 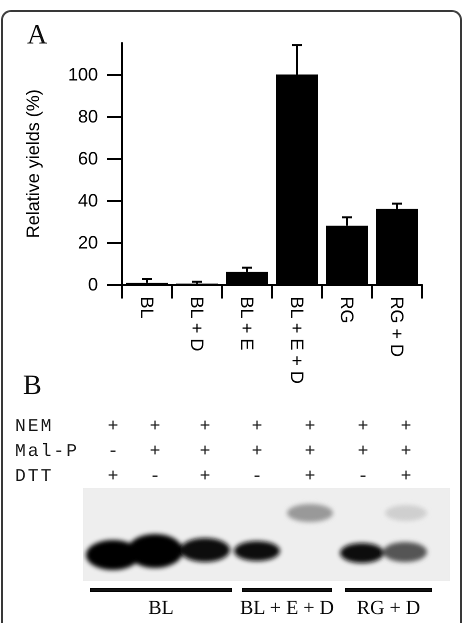 What do you see at coordinates (47, 452) in the screenshot?
I see `category-label: Mal-P` at bounding box center [47, 452].